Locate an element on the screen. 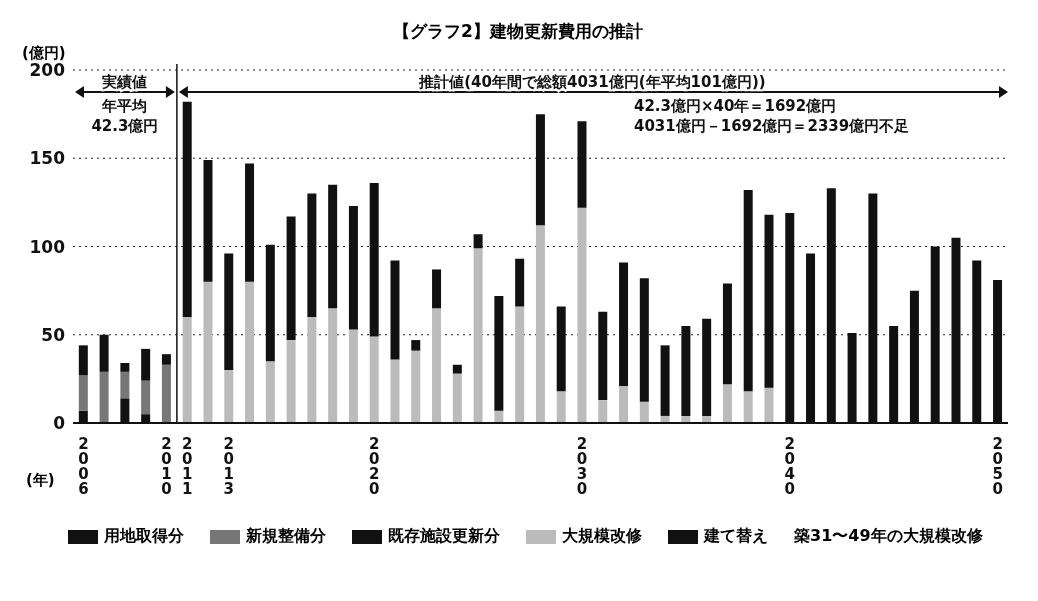  legend-label: 新規整備分 is located at coordinates (286, 536).